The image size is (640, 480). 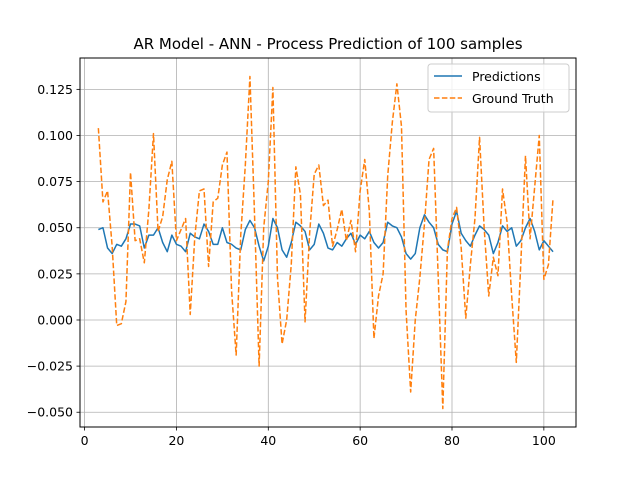 I want to click on y-tick-label: −0.025, so click(x=50, y=366).